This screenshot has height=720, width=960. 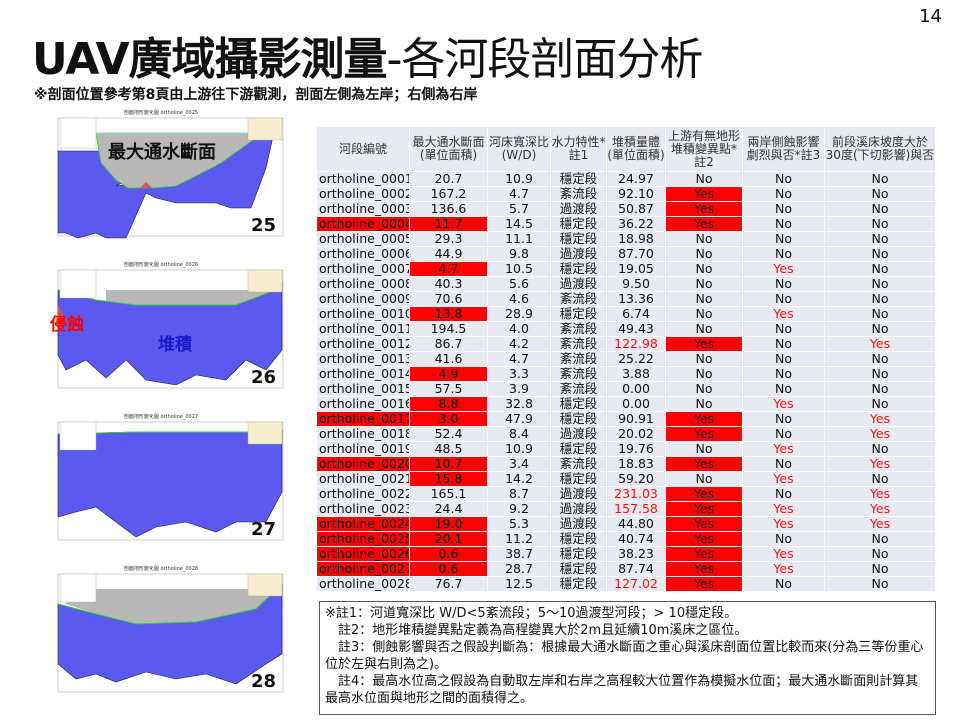 What do you see at coordinates (448, 449) in the screenshot?
I see `cell-max-area: 48.5` at bounding box center [448, 449].